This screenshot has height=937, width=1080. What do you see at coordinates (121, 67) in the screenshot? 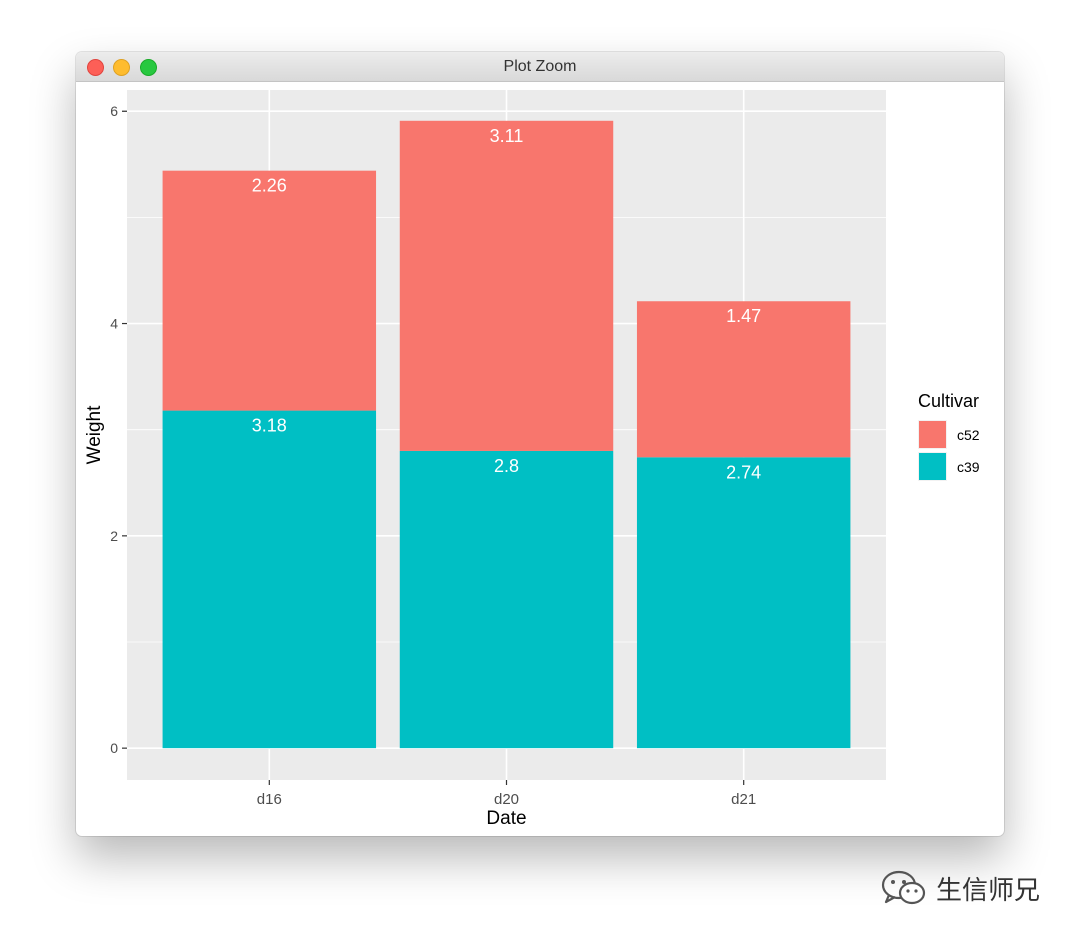
I see `minimize-window-button` at bounding box center [121, 67].